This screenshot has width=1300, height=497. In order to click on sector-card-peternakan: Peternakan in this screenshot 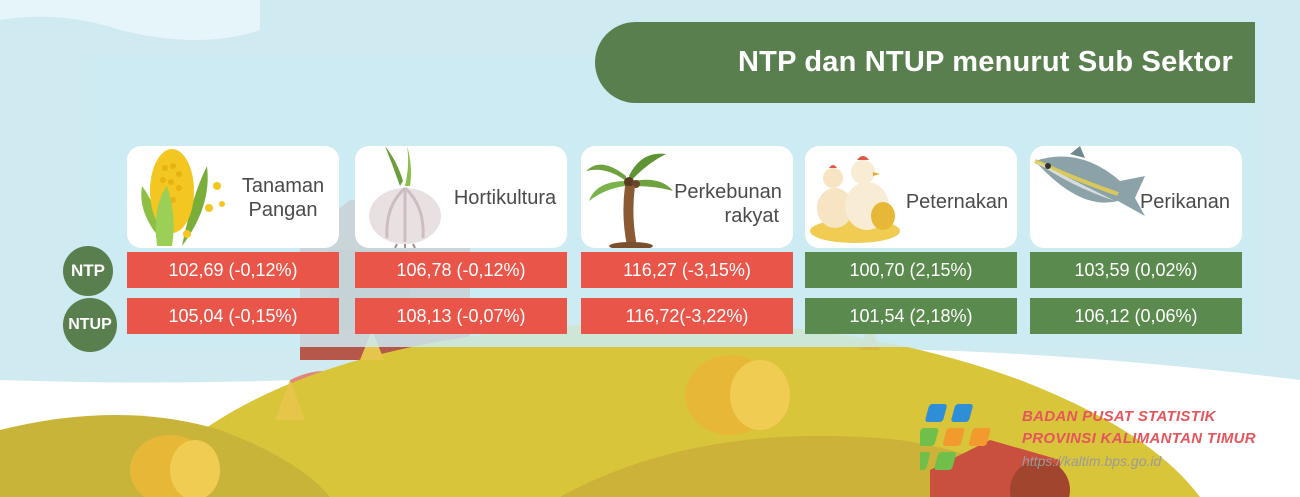, I will do `click(911, 197)`.